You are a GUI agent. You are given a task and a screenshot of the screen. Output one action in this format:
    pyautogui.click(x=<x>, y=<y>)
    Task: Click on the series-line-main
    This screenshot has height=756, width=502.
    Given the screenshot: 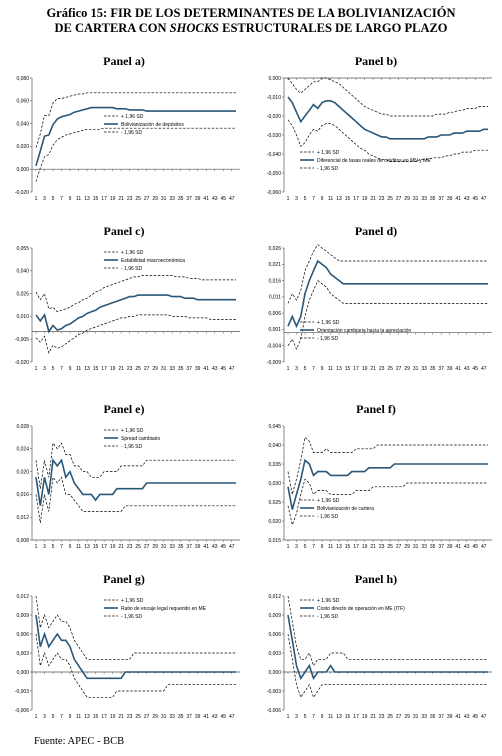 What is the action you would take?
    pyautogui.click(x=387, y=118)
    